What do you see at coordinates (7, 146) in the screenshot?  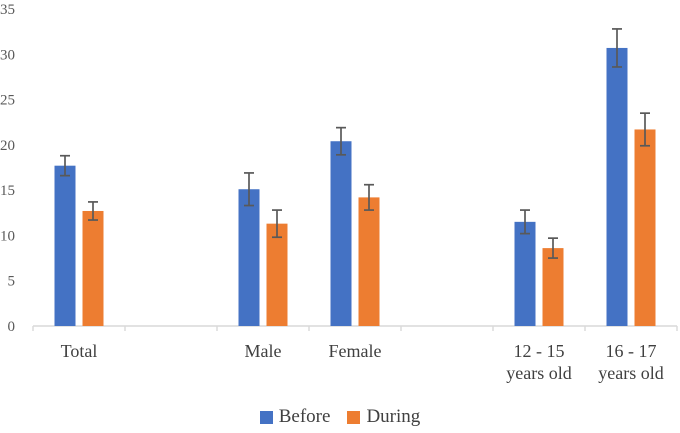 I see `y-axis-tick-label: 20` at bounding box center [7, 146].